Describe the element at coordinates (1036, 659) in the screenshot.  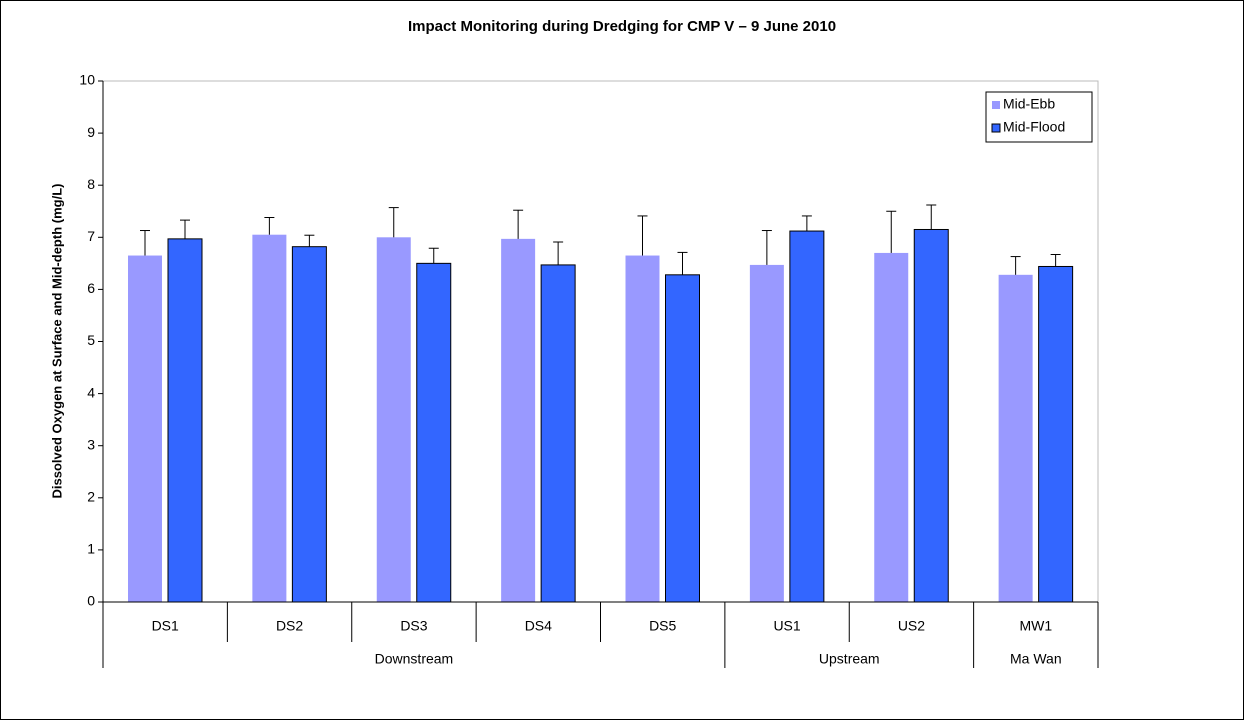
I see `group-label: Ma Wan` at that location.